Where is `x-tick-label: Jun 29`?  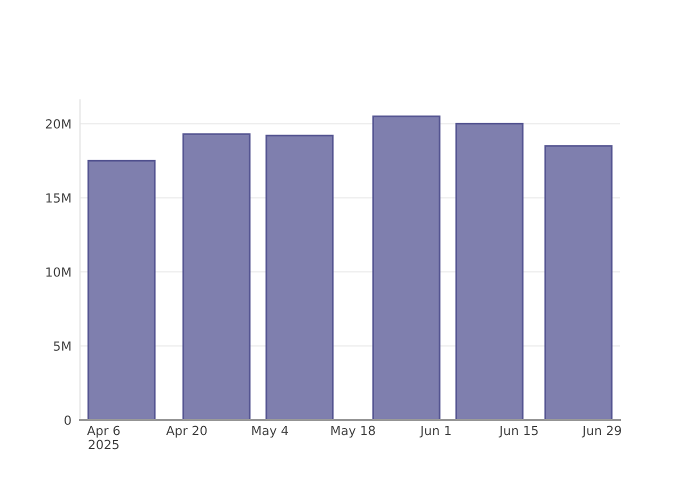 x-tick-label: Jun 29 is located at coordinates (602, 432).